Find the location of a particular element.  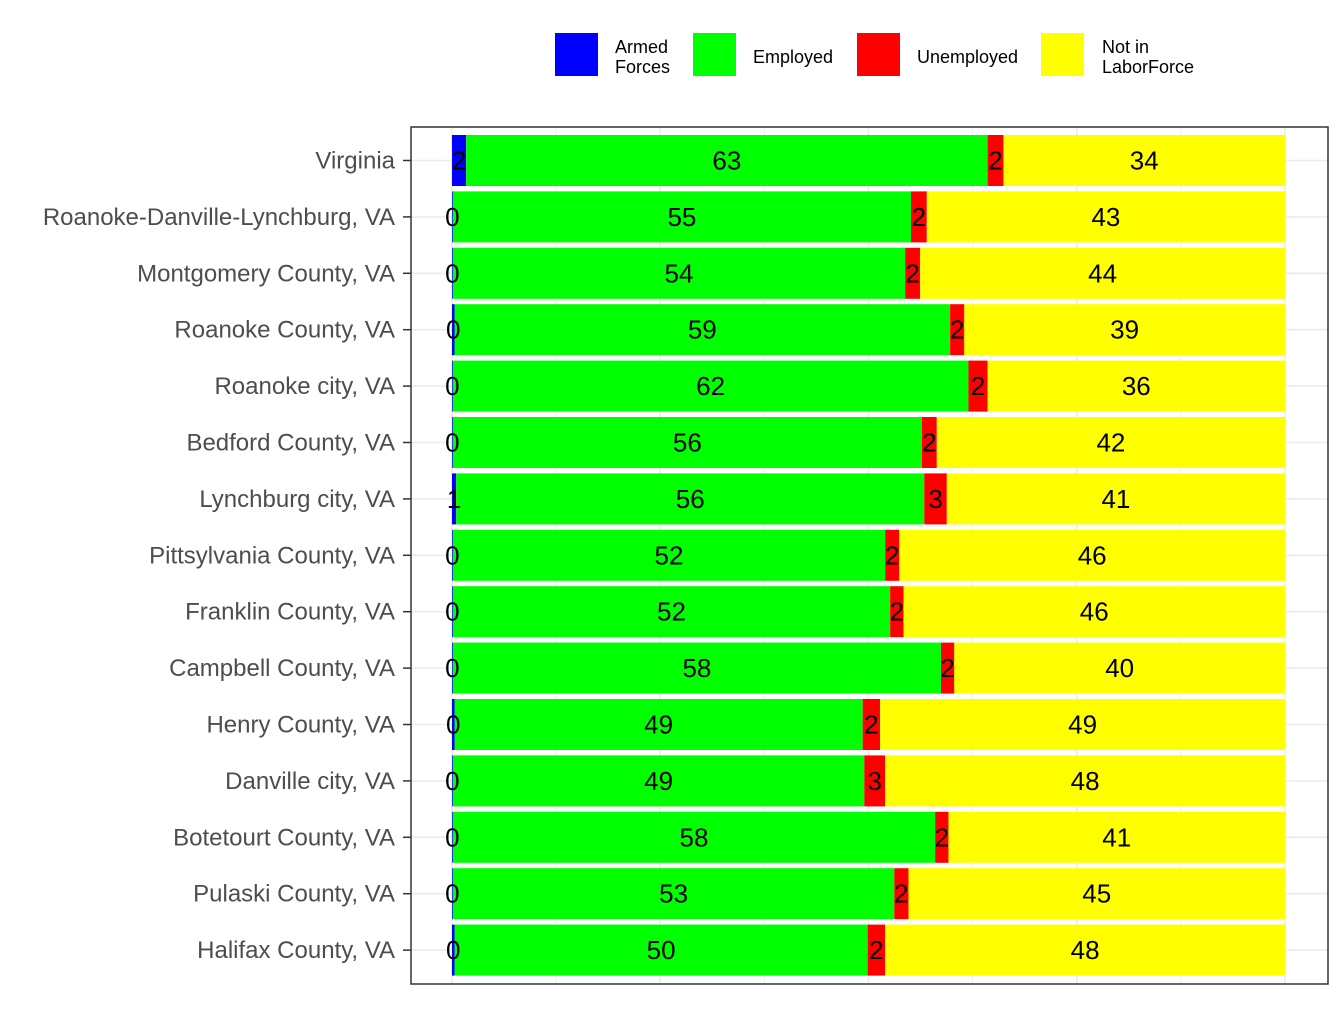

bar-armed-forces-campbell-county-va is located at coordinates (452, 668).